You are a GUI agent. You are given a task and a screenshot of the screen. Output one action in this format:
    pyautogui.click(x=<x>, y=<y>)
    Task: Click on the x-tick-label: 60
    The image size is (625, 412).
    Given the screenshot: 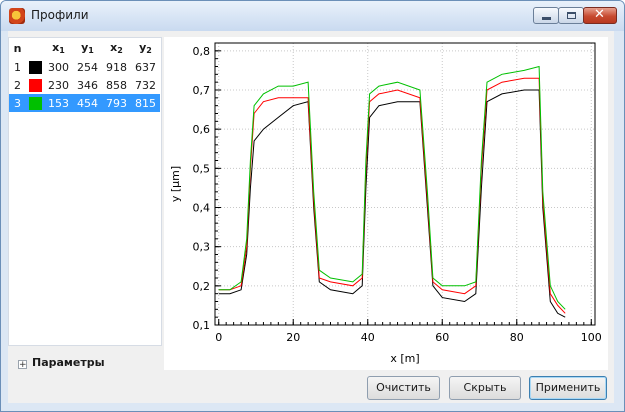 What is the action you would take?
    pyautogui.click(x=442, y=337)
    